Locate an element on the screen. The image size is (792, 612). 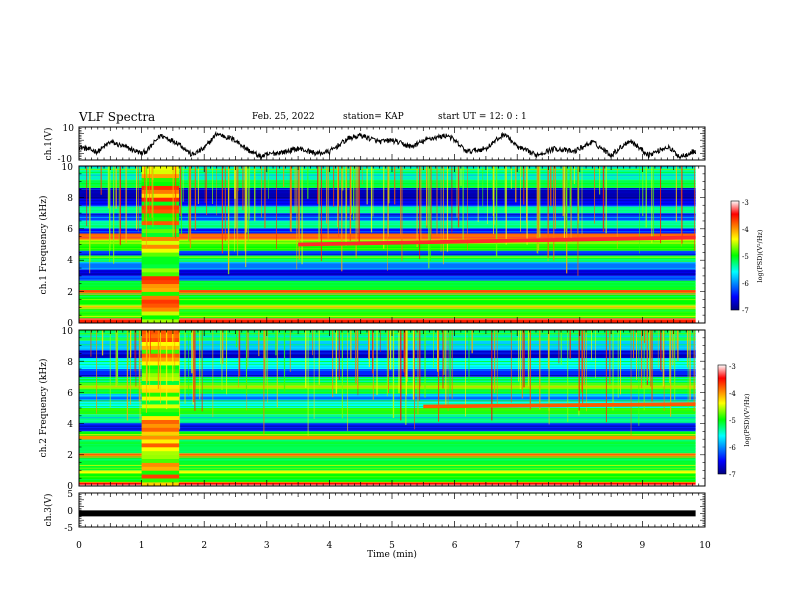
date-label: Feb. 25, 2022 is located at coordinates (283, 117).